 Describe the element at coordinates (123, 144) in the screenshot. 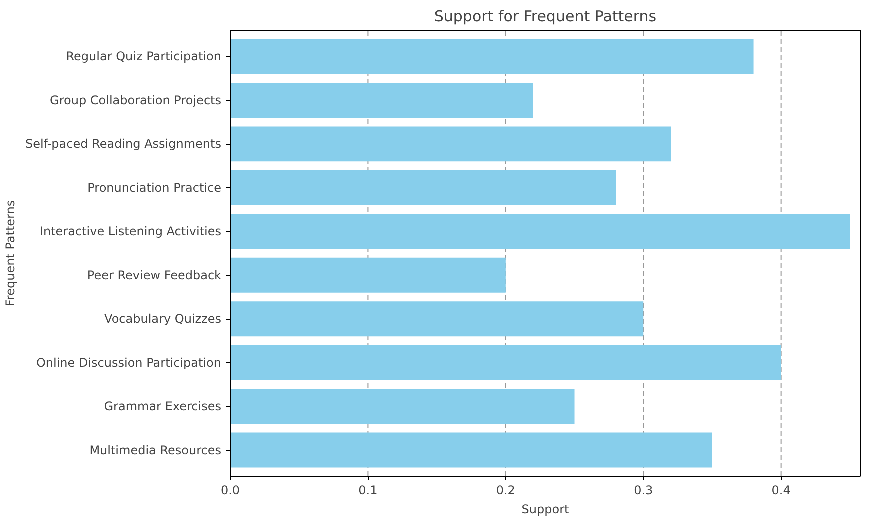

I see `y-tick-label: Self-paced Reading Assignments` at that location.